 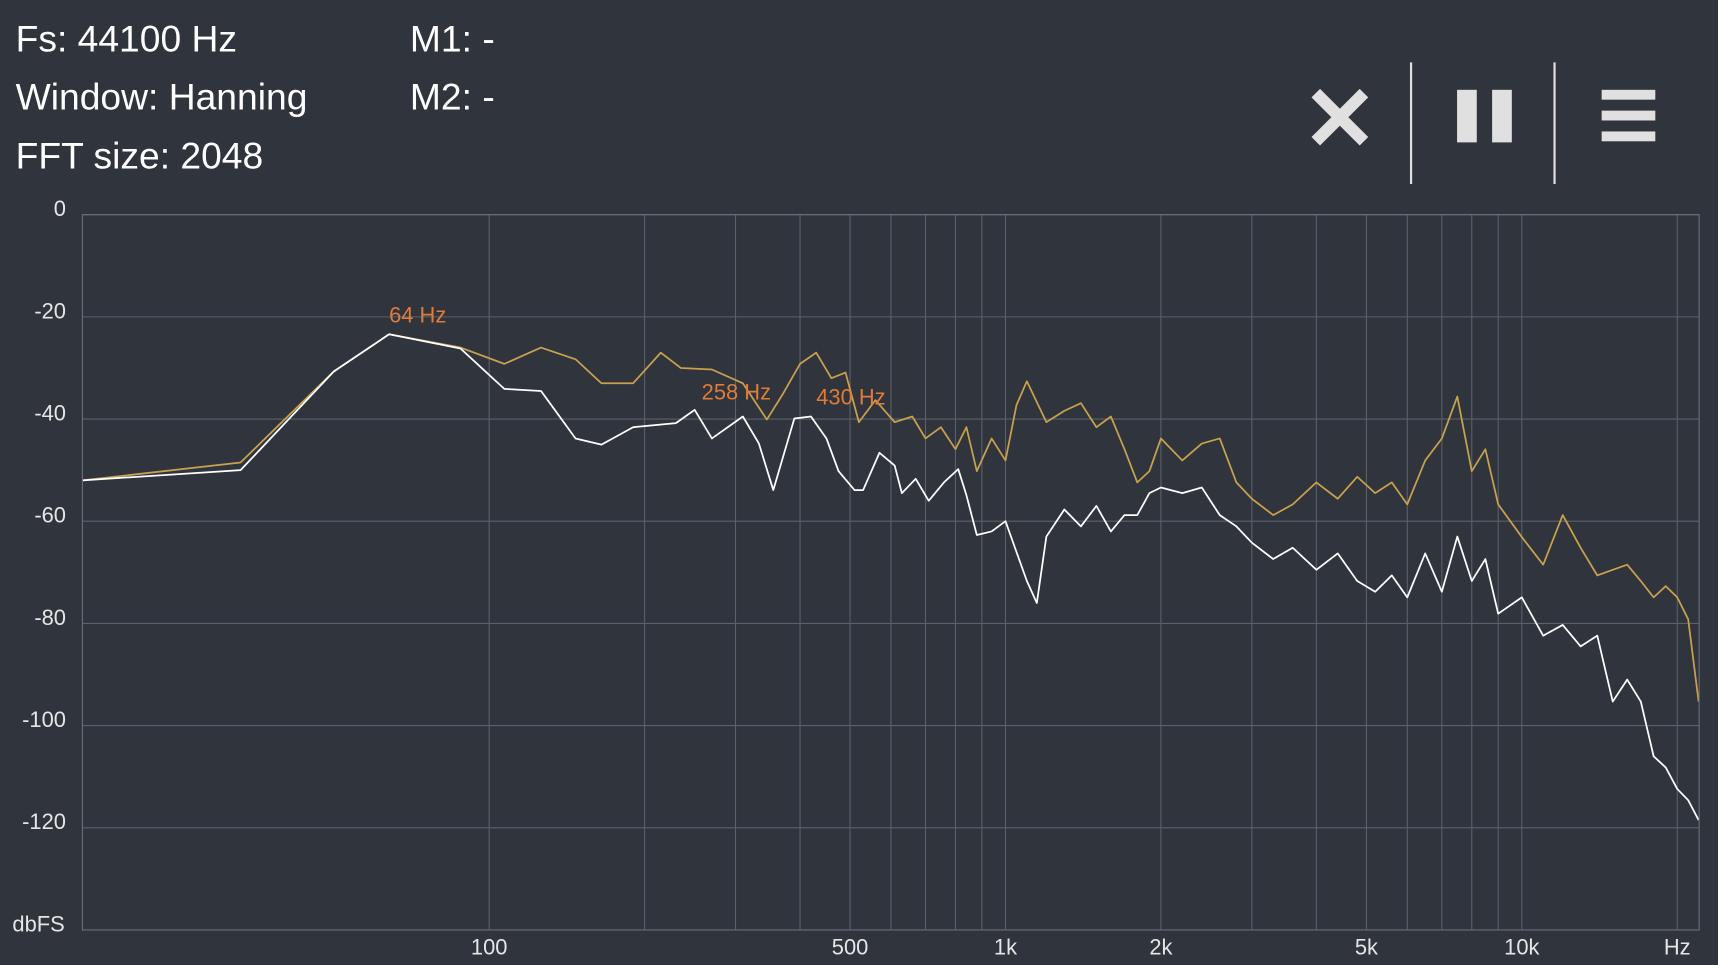 What do you see at coordinates (1628, 115) in the screenshot?
I see `menu-button` at bounding box center [1628, 115].